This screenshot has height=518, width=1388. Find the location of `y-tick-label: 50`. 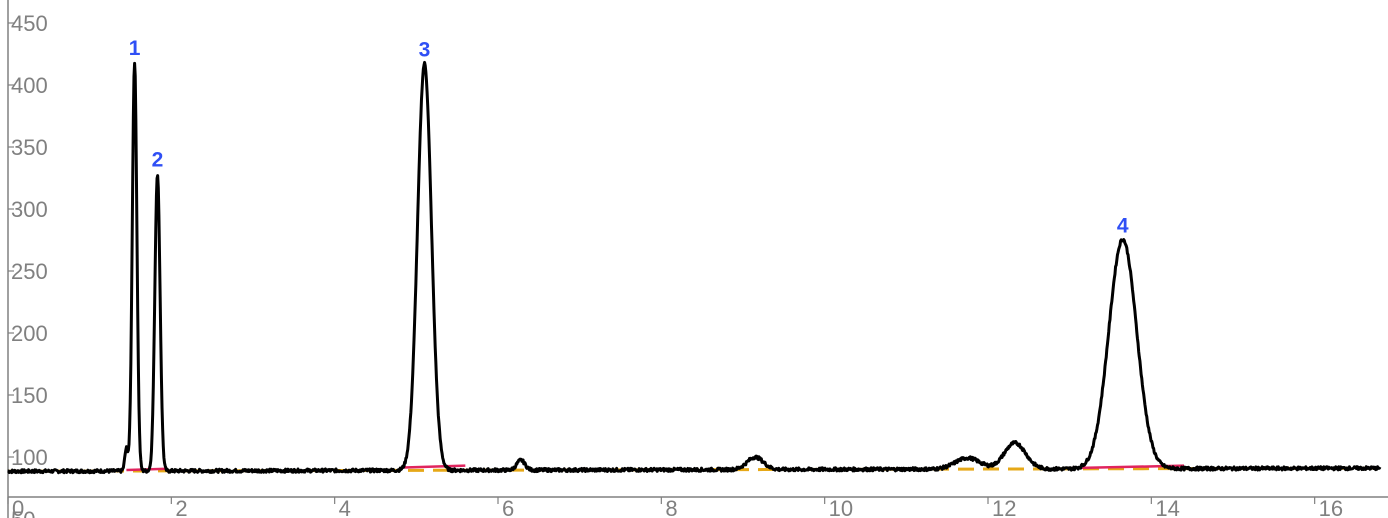

y-tick-label: 50 is located at coordinates (23, 512).